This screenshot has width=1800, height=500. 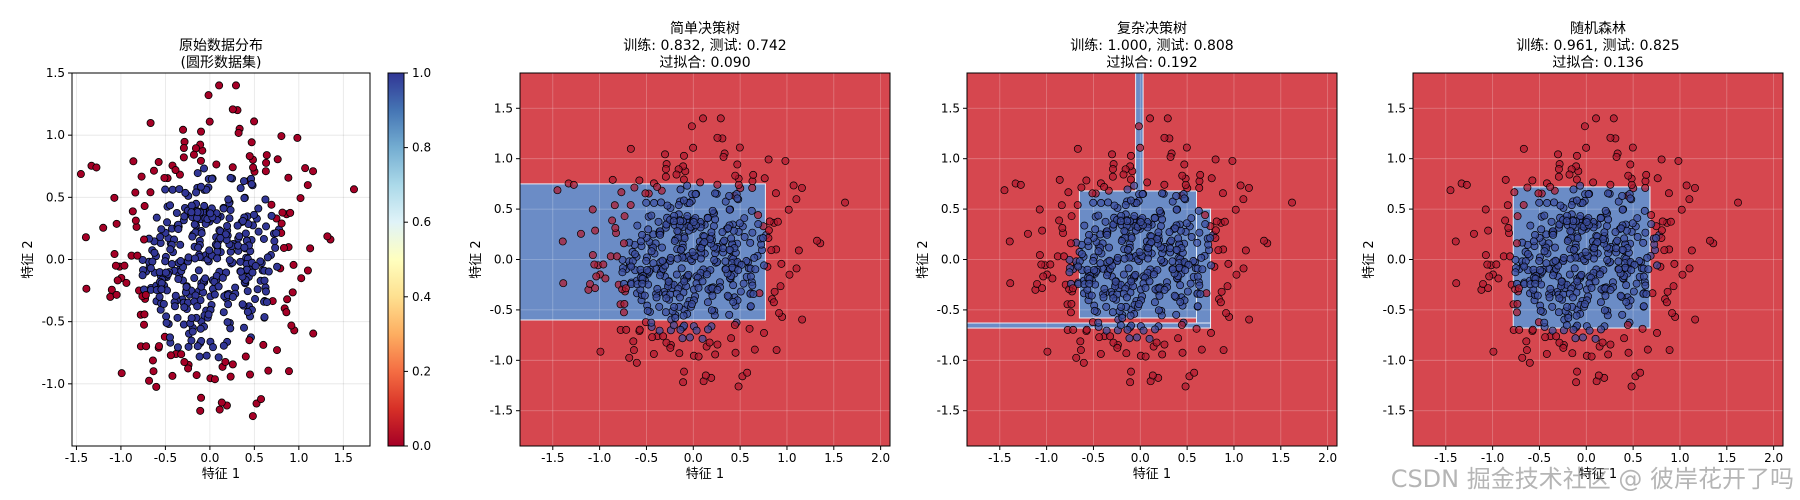 What do you see at coordinates (1726, 458) in the screenshot?
I see `x-tick-label: 1.5` at bounding box center [1726, 458].